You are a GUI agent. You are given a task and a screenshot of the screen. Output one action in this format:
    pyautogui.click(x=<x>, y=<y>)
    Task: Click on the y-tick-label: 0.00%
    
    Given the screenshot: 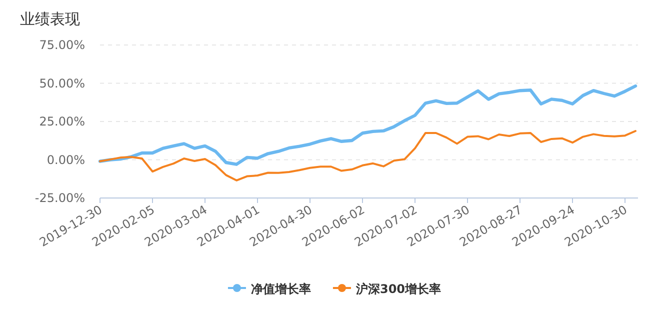 What is the action you would take?
    pyautogui.click(x=65, y=159)
    